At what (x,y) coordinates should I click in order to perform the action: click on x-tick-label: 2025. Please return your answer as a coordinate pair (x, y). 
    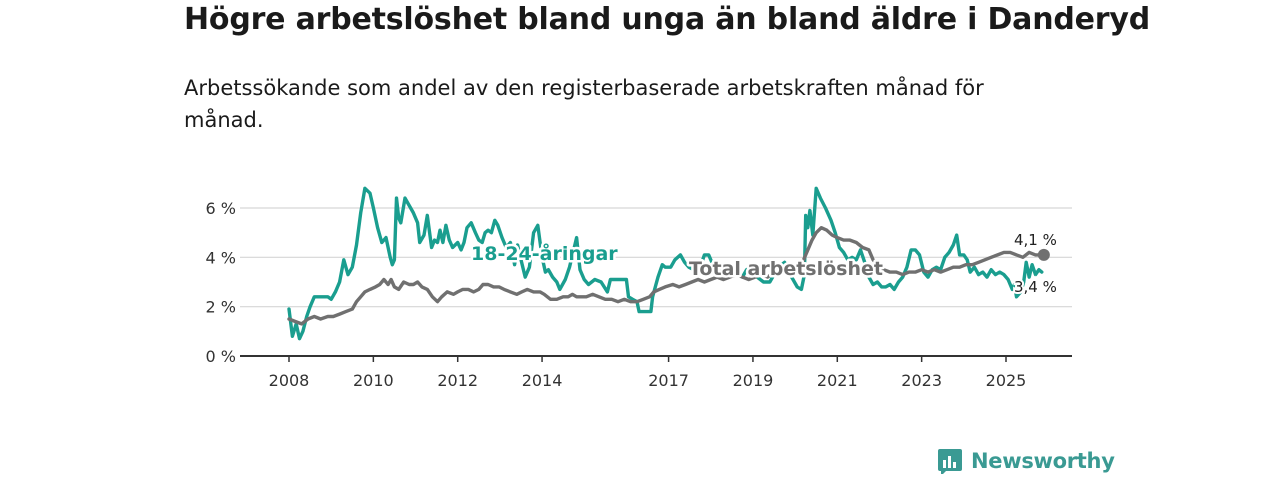
    Looking at the image, I should click on (1006, 380).